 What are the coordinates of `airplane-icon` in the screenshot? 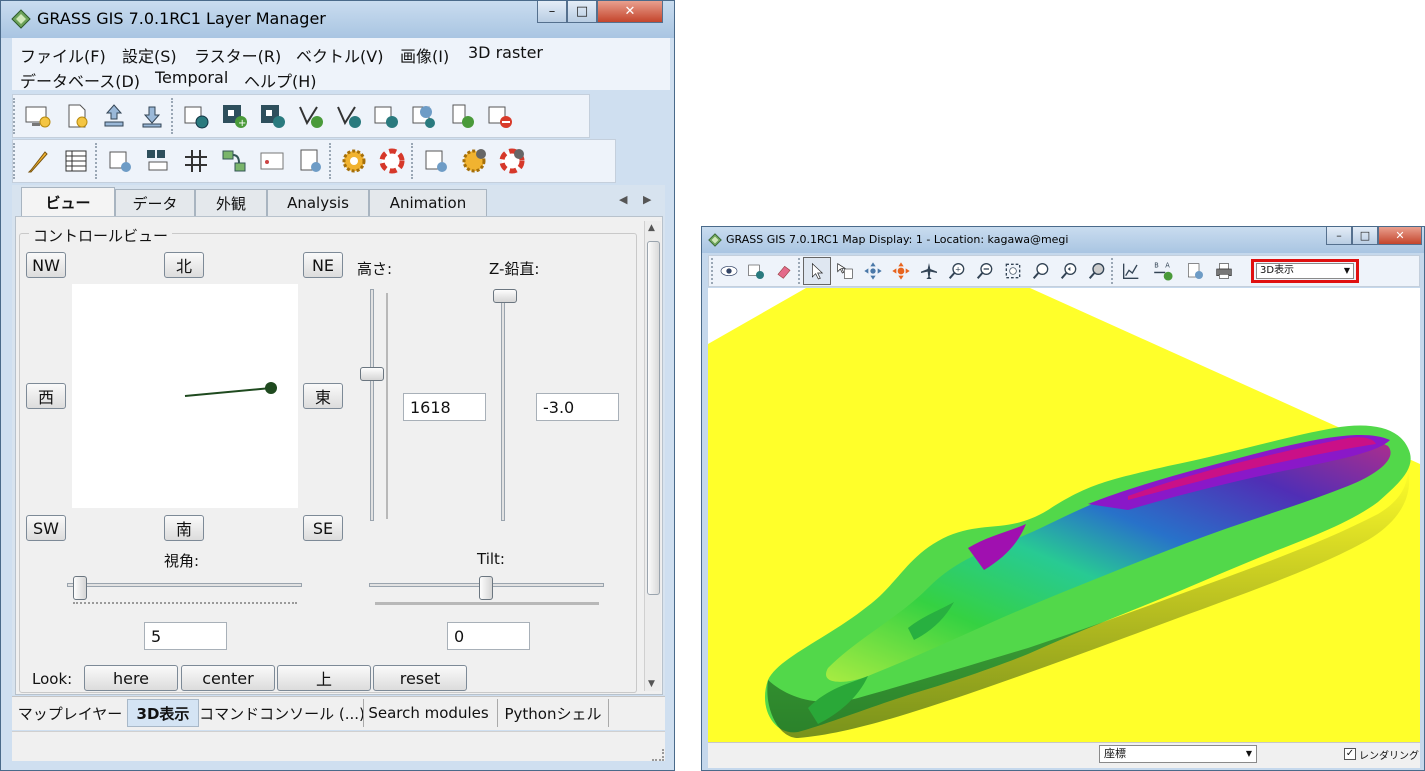 It's located at (929, 271).